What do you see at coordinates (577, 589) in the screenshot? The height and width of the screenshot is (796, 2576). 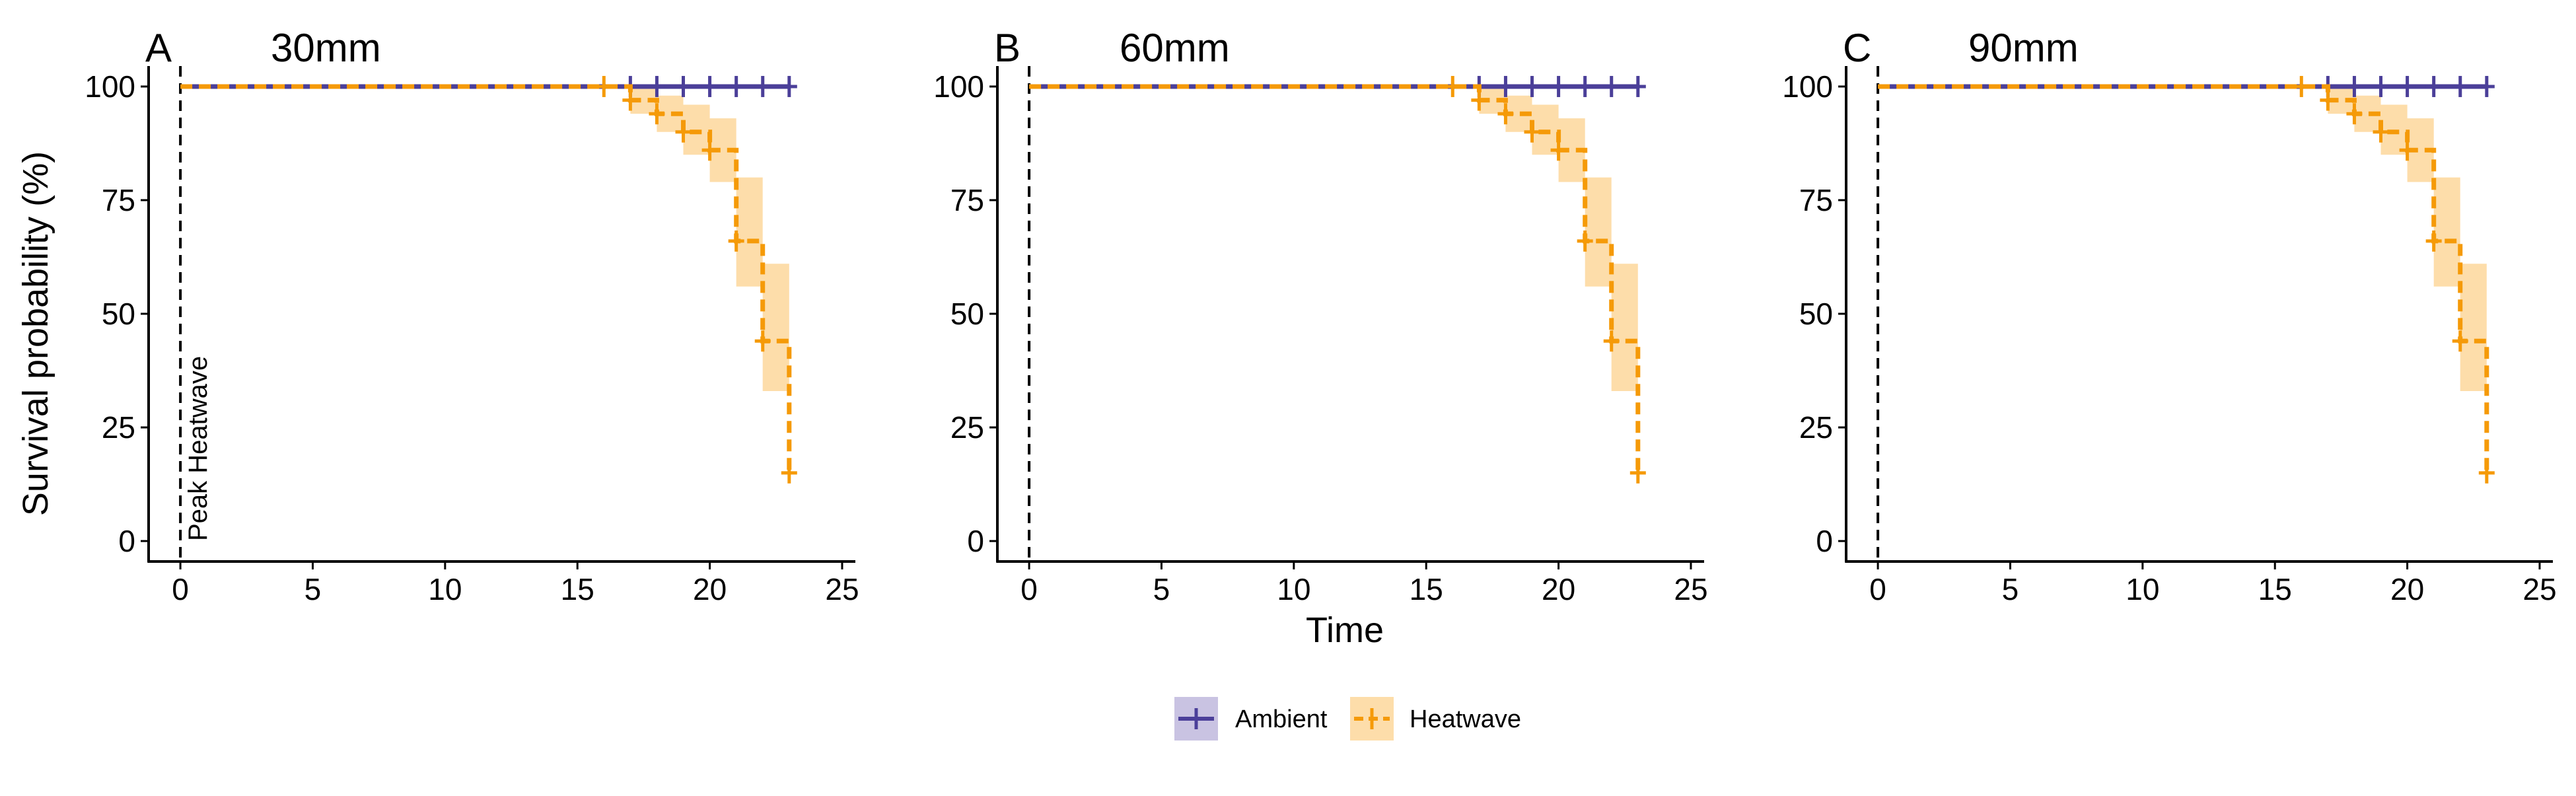 I see `x-tick-label-a: 15` at bounding box center [577, 589].